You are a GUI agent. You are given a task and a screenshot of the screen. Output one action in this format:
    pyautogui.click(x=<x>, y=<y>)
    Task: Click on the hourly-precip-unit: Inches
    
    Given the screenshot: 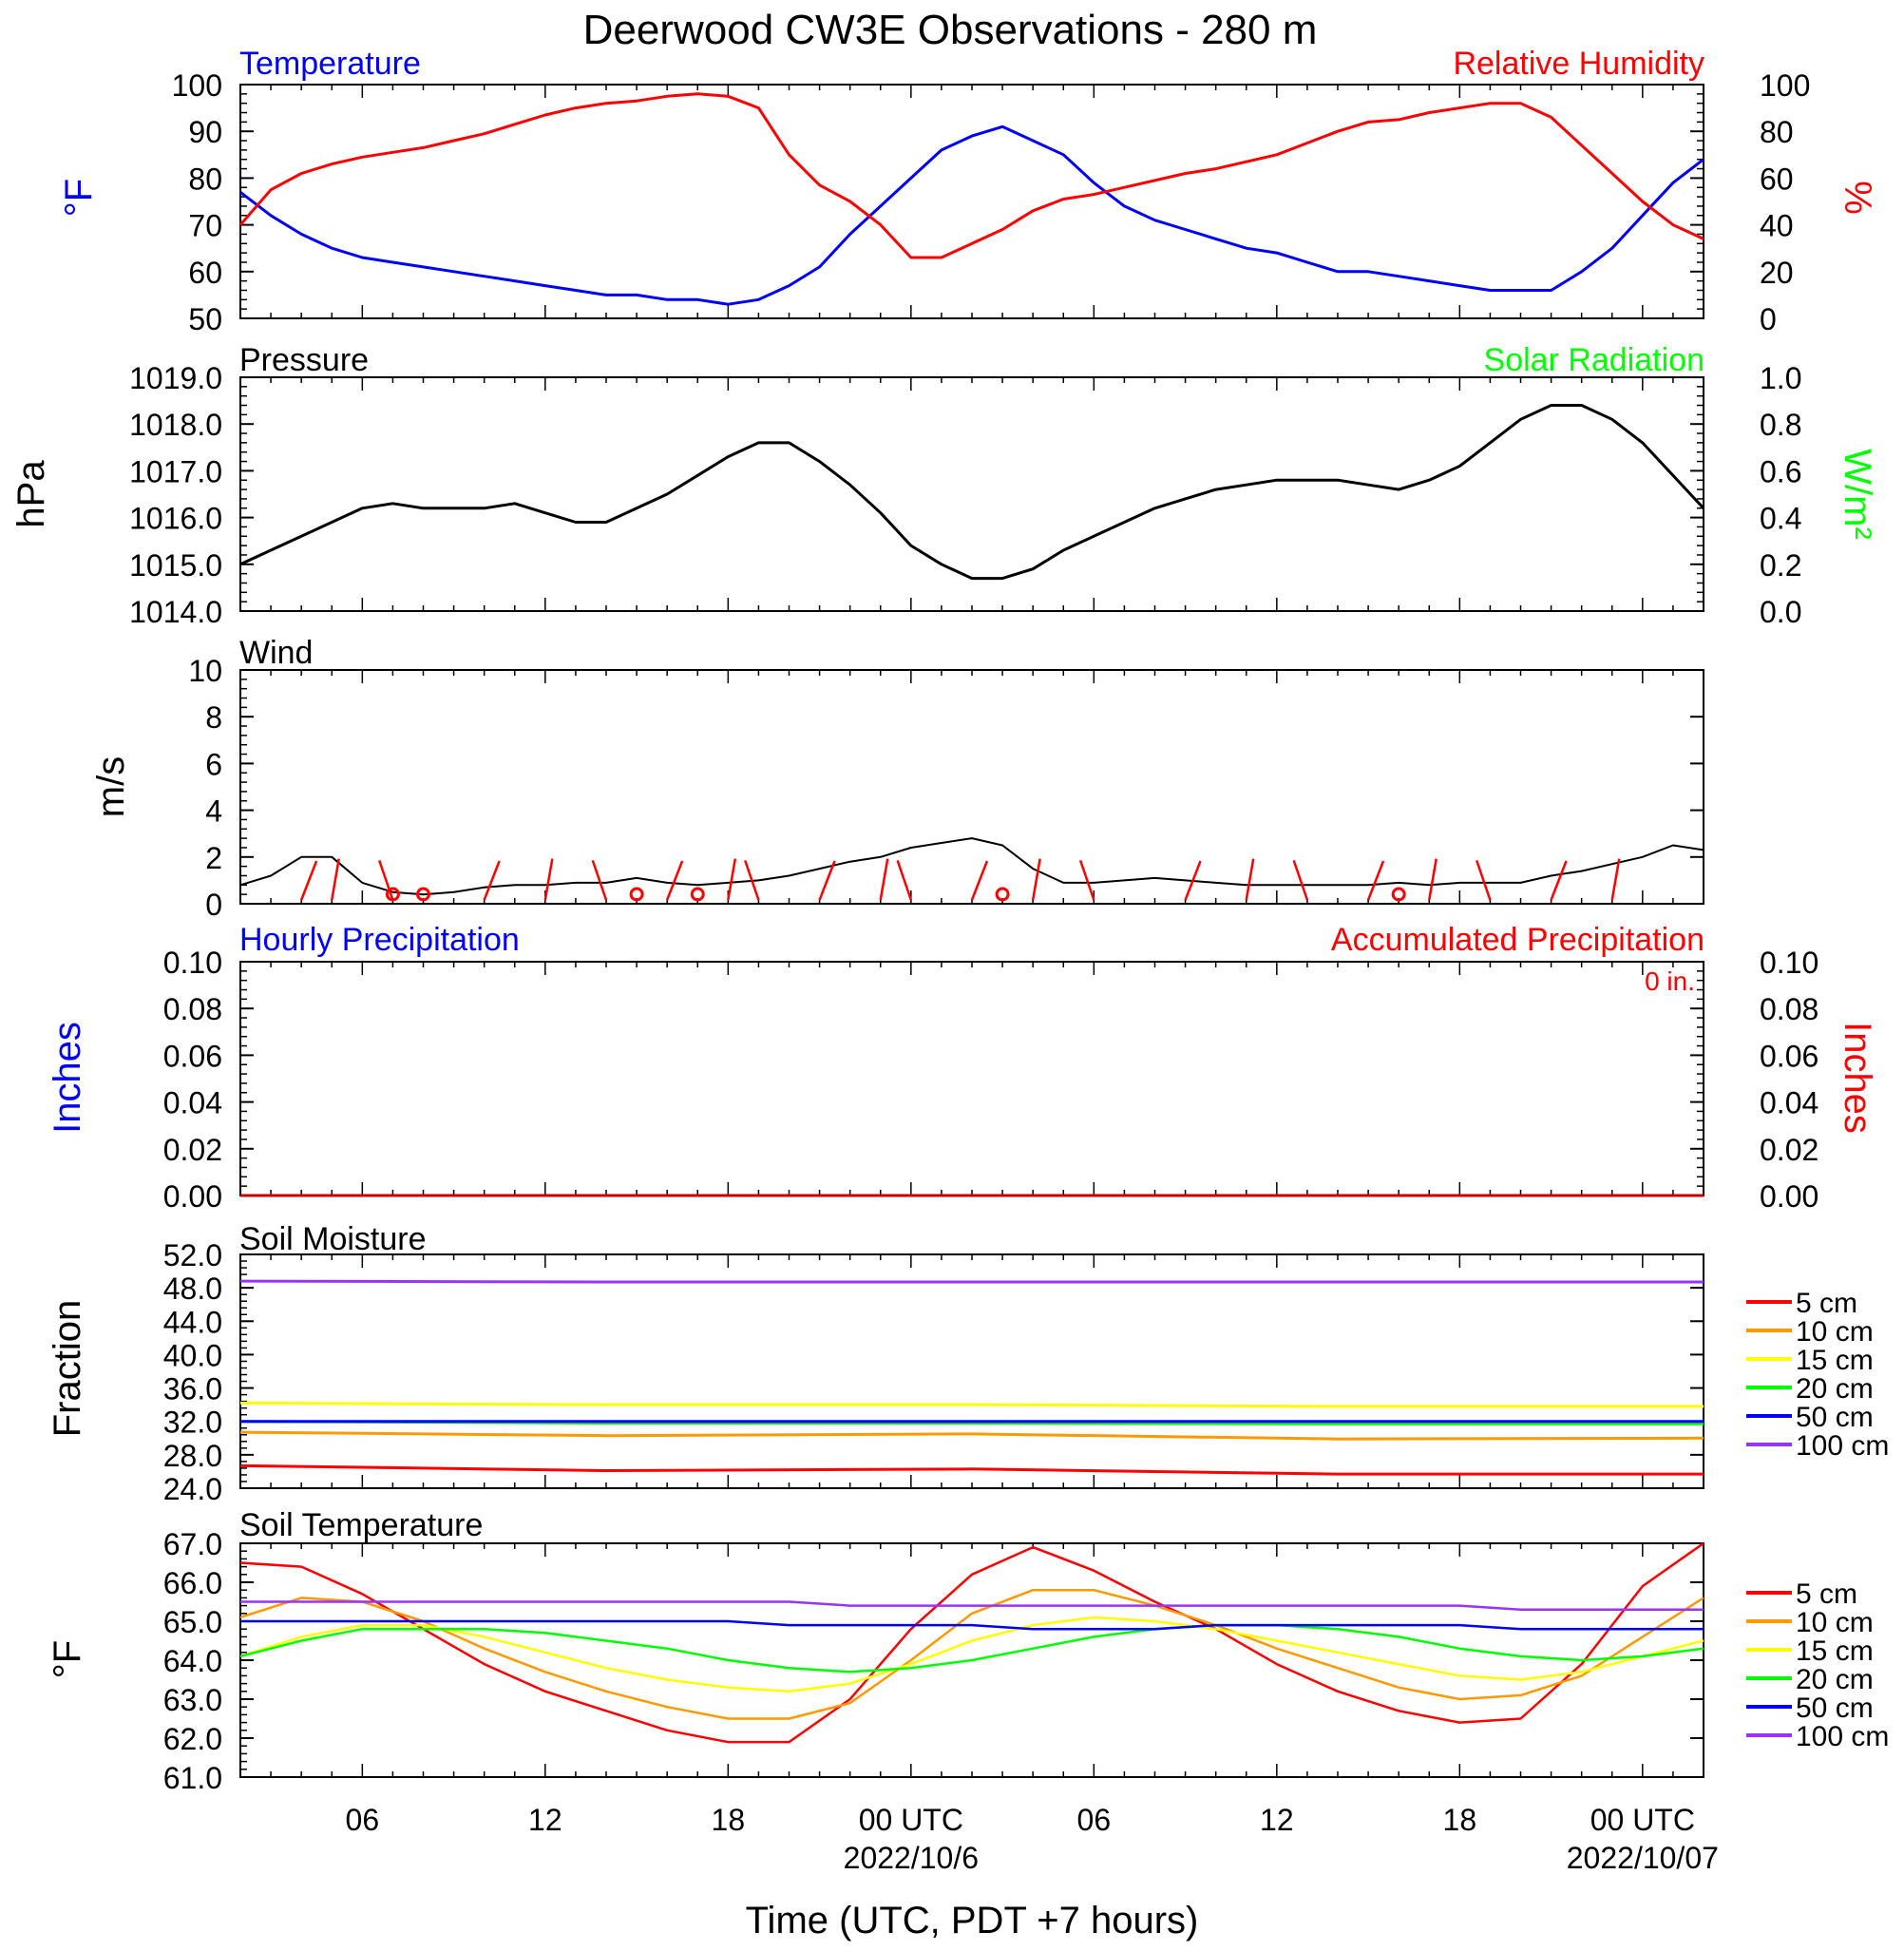 What is the action you would take?
    pyautogui.click(x=67, y=1078)
    